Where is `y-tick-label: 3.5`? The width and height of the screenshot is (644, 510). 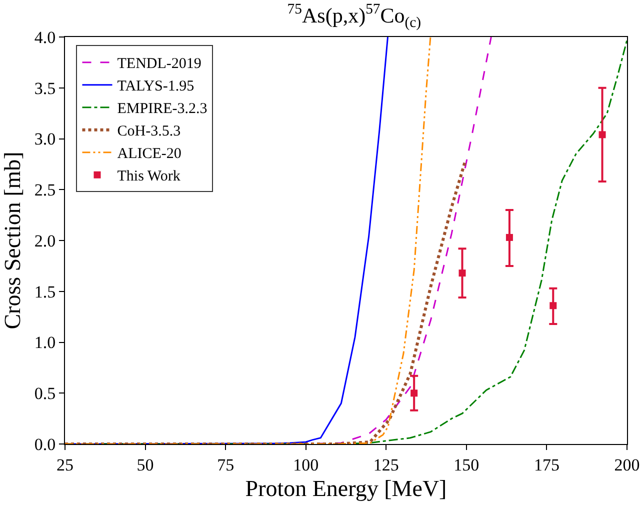
y-tick-label: 3.5 is located at coordinates (45, 88).